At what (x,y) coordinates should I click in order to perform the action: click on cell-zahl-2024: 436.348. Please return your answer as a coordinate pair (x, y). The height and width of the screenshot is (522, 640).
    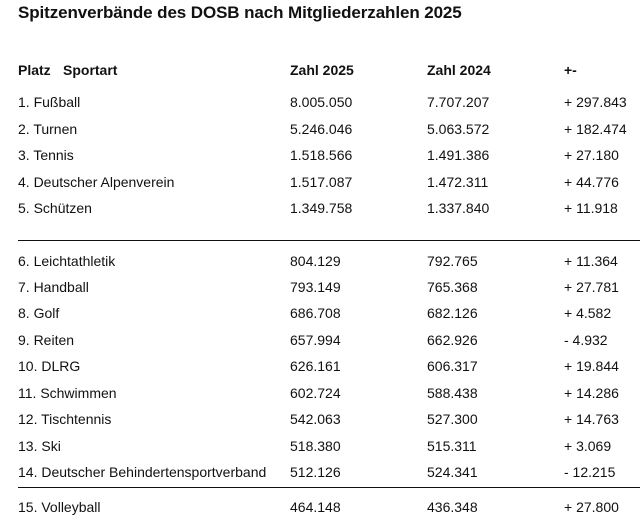
    Looking at the image, I should click on (452, 507).